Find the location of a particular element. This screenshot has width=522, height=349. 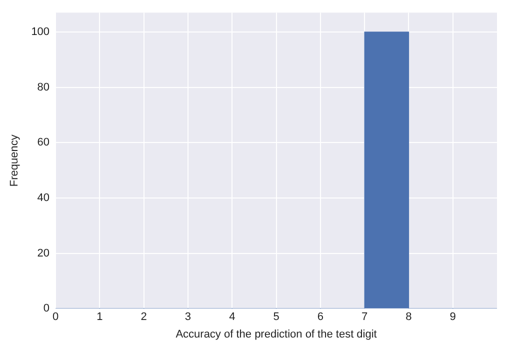

x-tick-label: 2 is located at coordinates (143, 317).